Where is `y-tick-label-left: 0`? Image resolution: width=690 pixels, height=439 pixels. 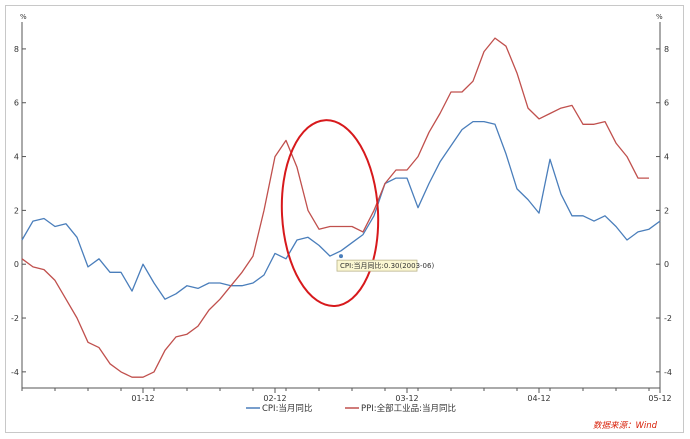 y-tick-label-left: 0 is located at coordinates (16, 264).